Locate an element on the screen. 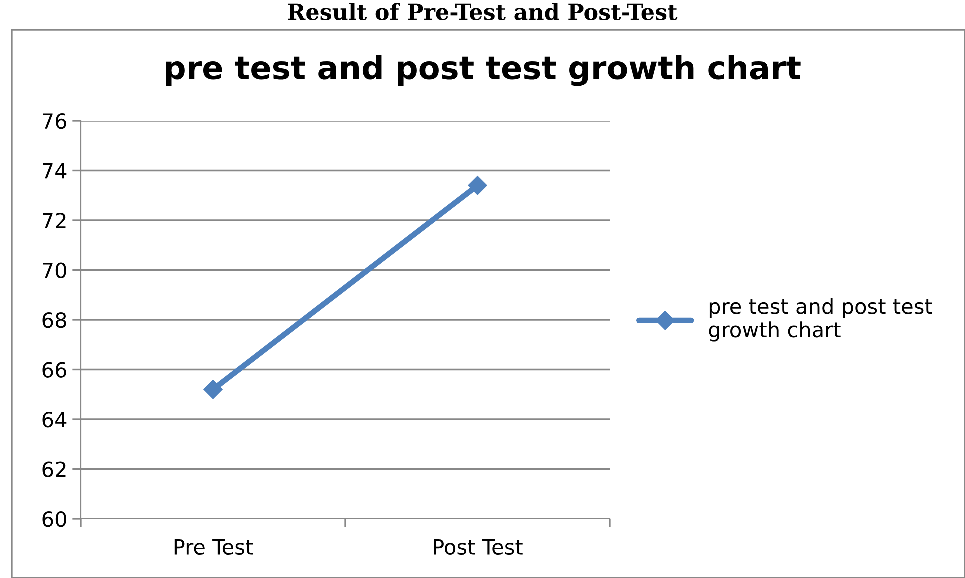 Image resolution: width=965 pixels, height=578 pixels. y-tick-label: 70 is located at coordinates (54, 270).